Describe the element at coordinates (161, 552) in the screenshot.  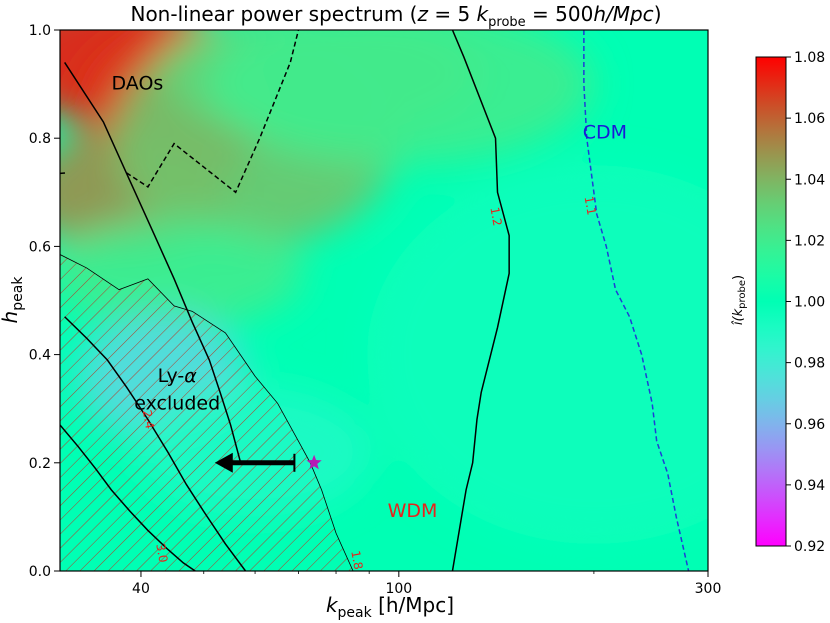
I see `contour-label: 3.0` at that location.